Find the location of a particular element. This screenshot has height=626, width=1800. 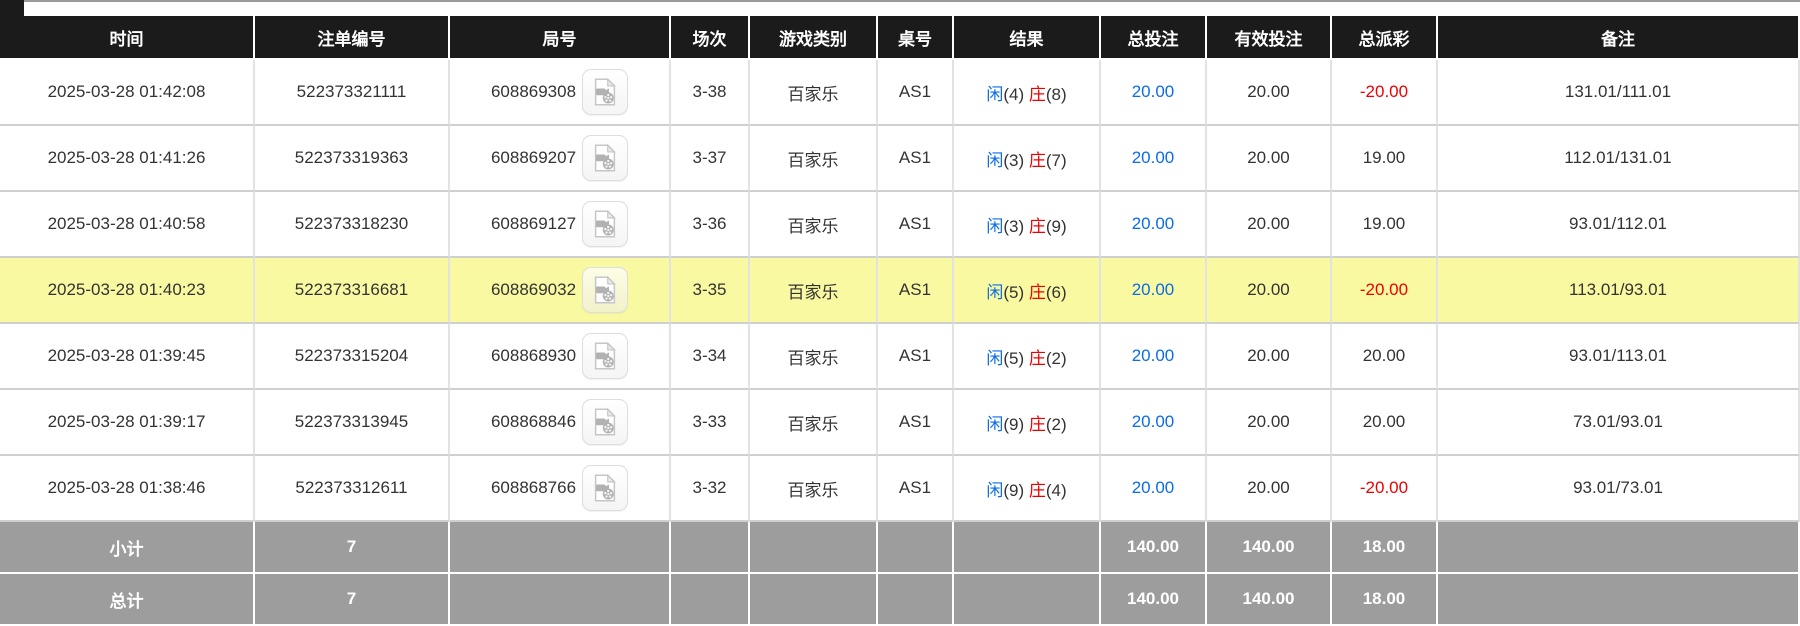

cell-summary-result is located at coordinates (1027, 548).